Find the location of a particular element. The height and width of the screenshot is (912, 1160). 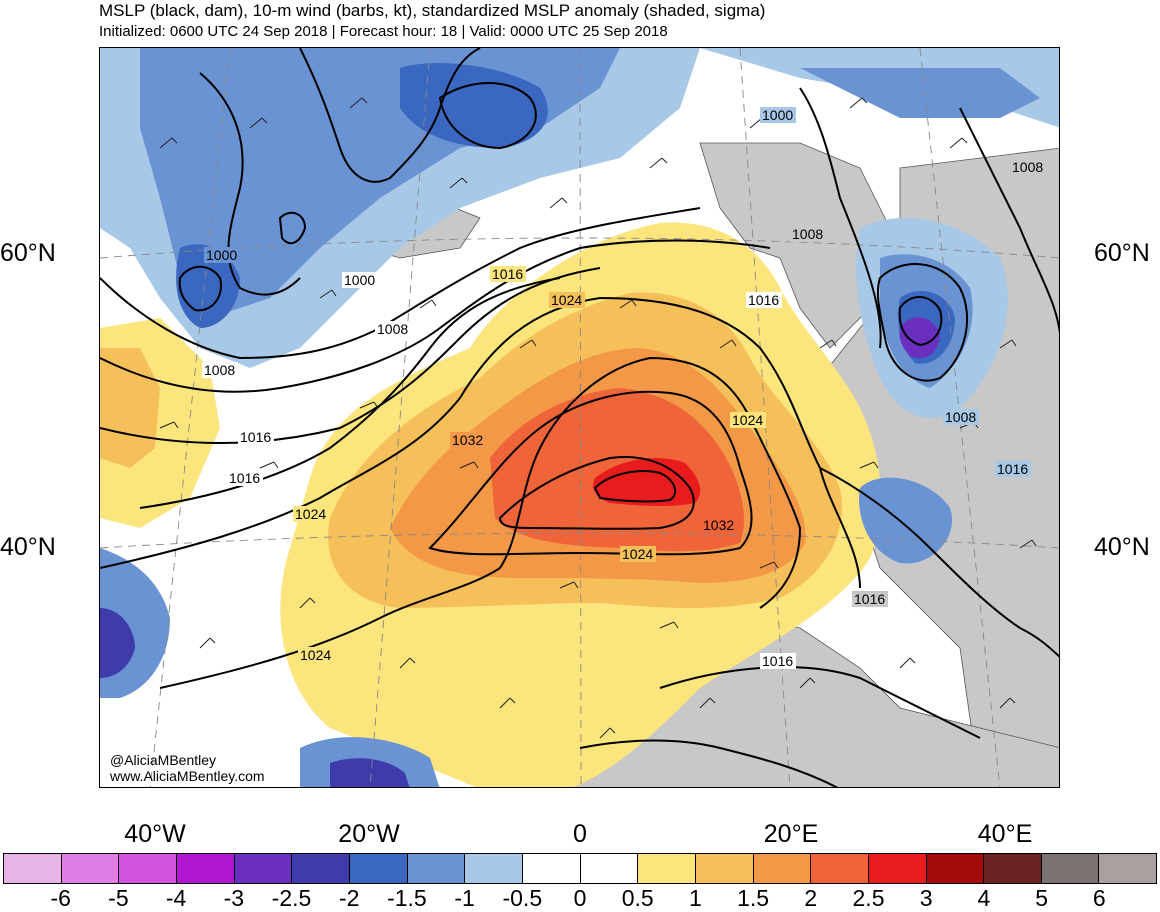

lat-label-60n-left: 60°N is located at coordinates (28, 253).